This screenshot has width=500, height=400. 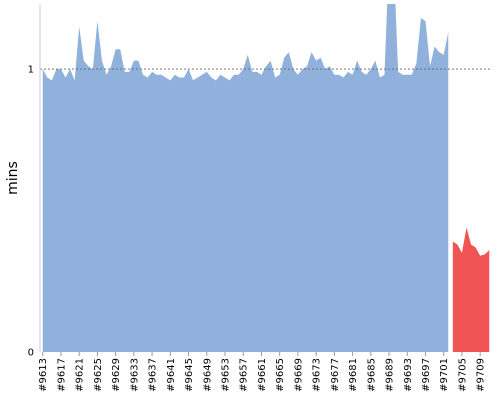 I want to click on x-tick-label: #9709, so click(x=481, y=375).